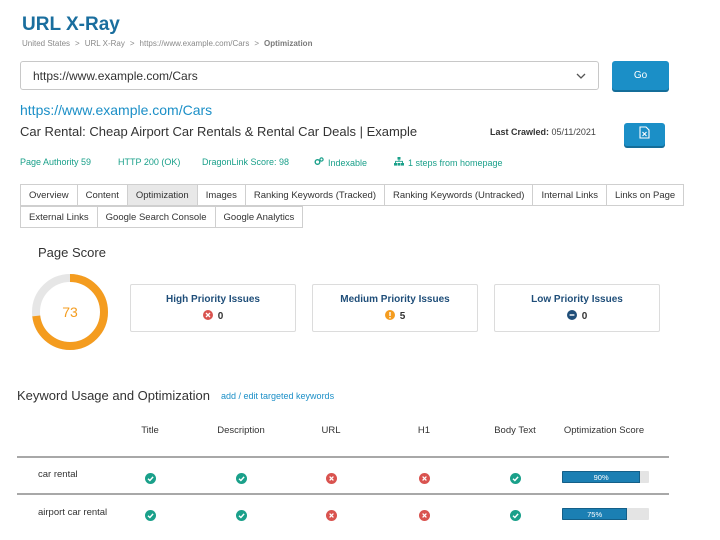  I want to click on excel-file-icon, so click(644, 134).